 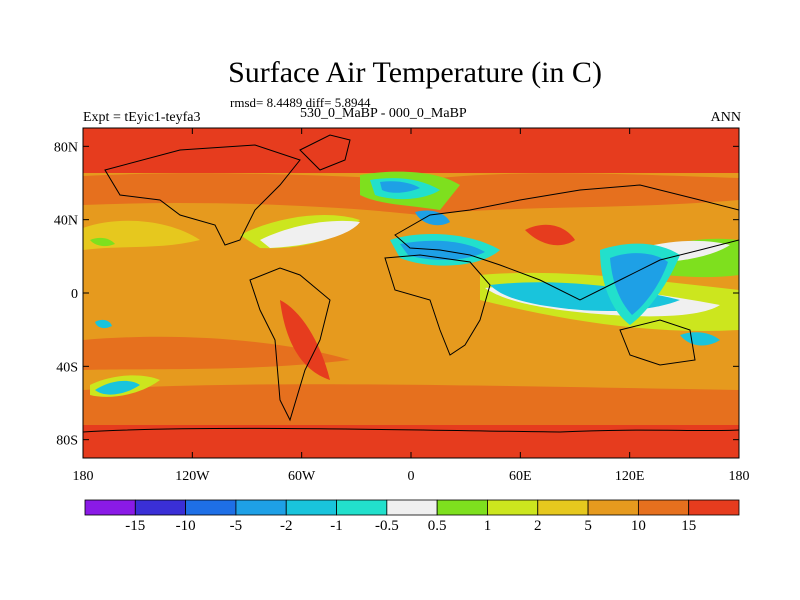 I want to click on colorbar-label: 15, so click(x=689, y=526).